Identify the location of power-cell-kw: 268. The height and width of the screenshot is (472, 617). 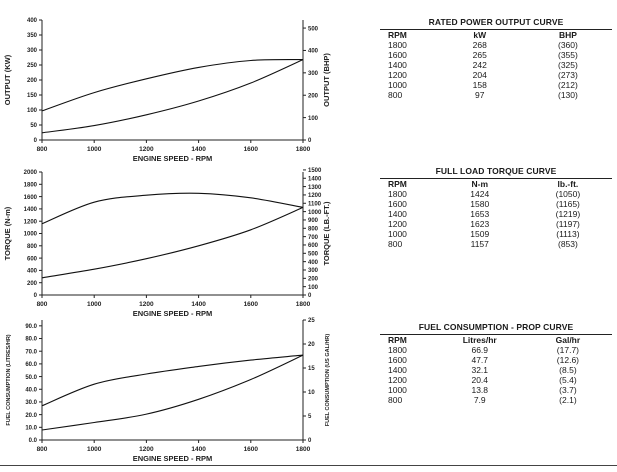
(479, 45).